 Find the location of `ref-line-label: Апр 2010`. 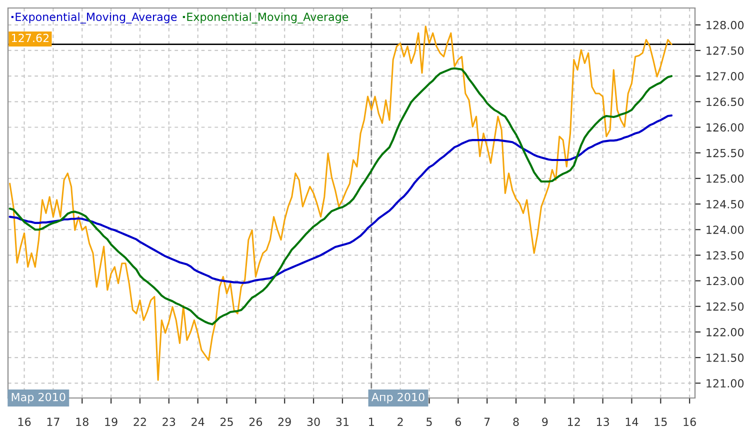

ref-line-label: Апр 2010 is located at coordinates (397, 398).